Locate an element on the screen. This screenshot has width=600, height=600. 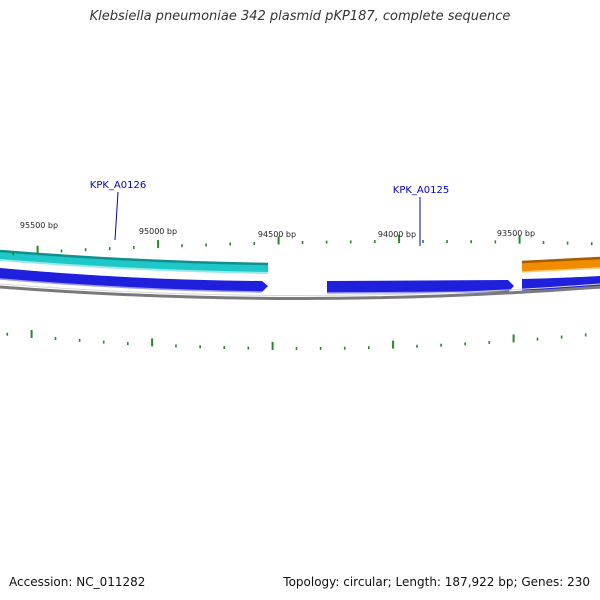
reverse-feature-orange is located at coordinates (560, 264).